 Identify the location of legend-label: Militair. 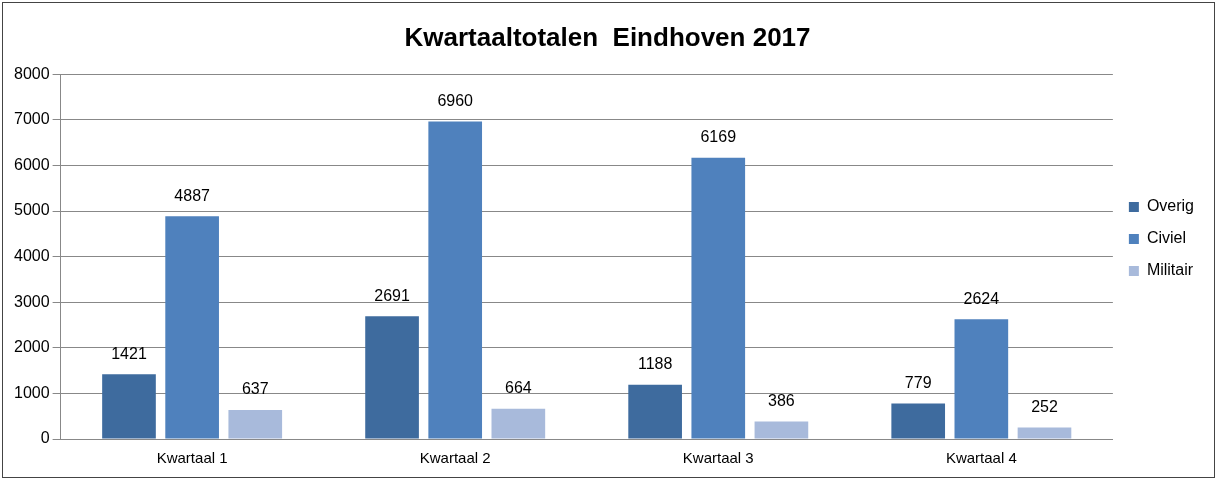
(1170, 270).